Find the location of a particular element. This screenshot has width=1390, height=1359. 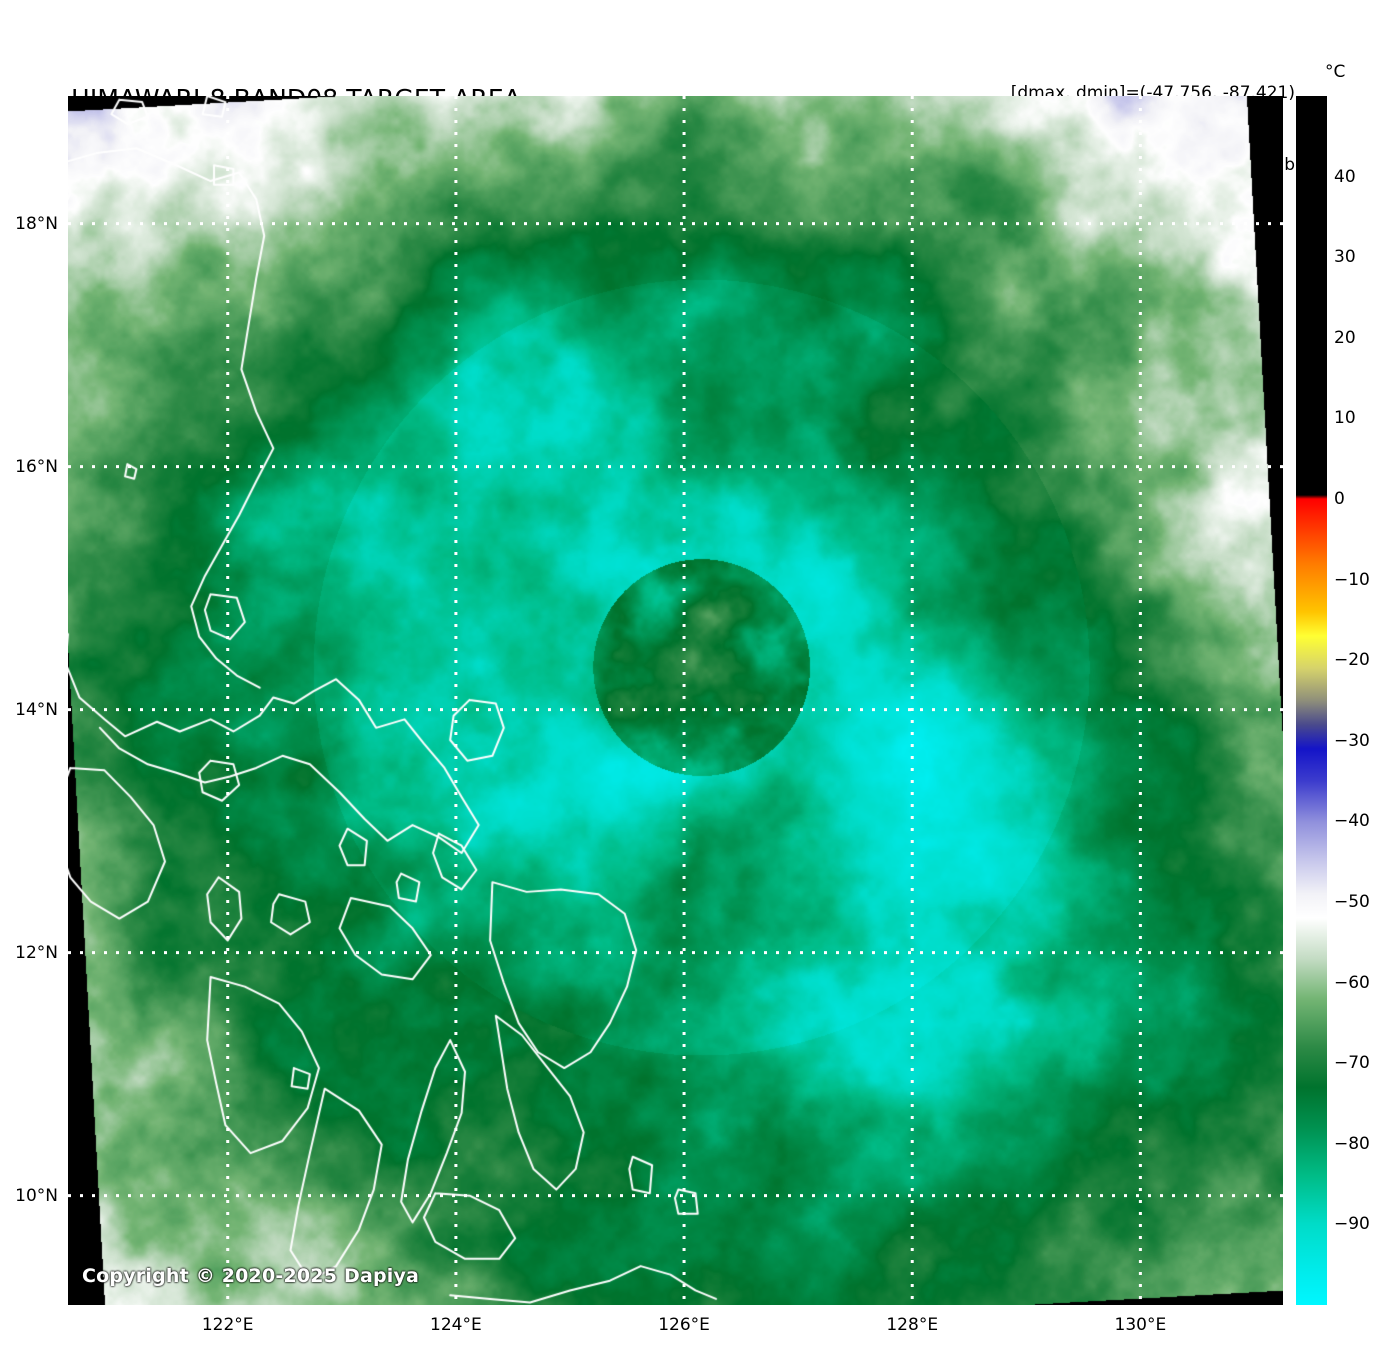

latitude-tick-label: 12°N is located at coordinates (36, 952).